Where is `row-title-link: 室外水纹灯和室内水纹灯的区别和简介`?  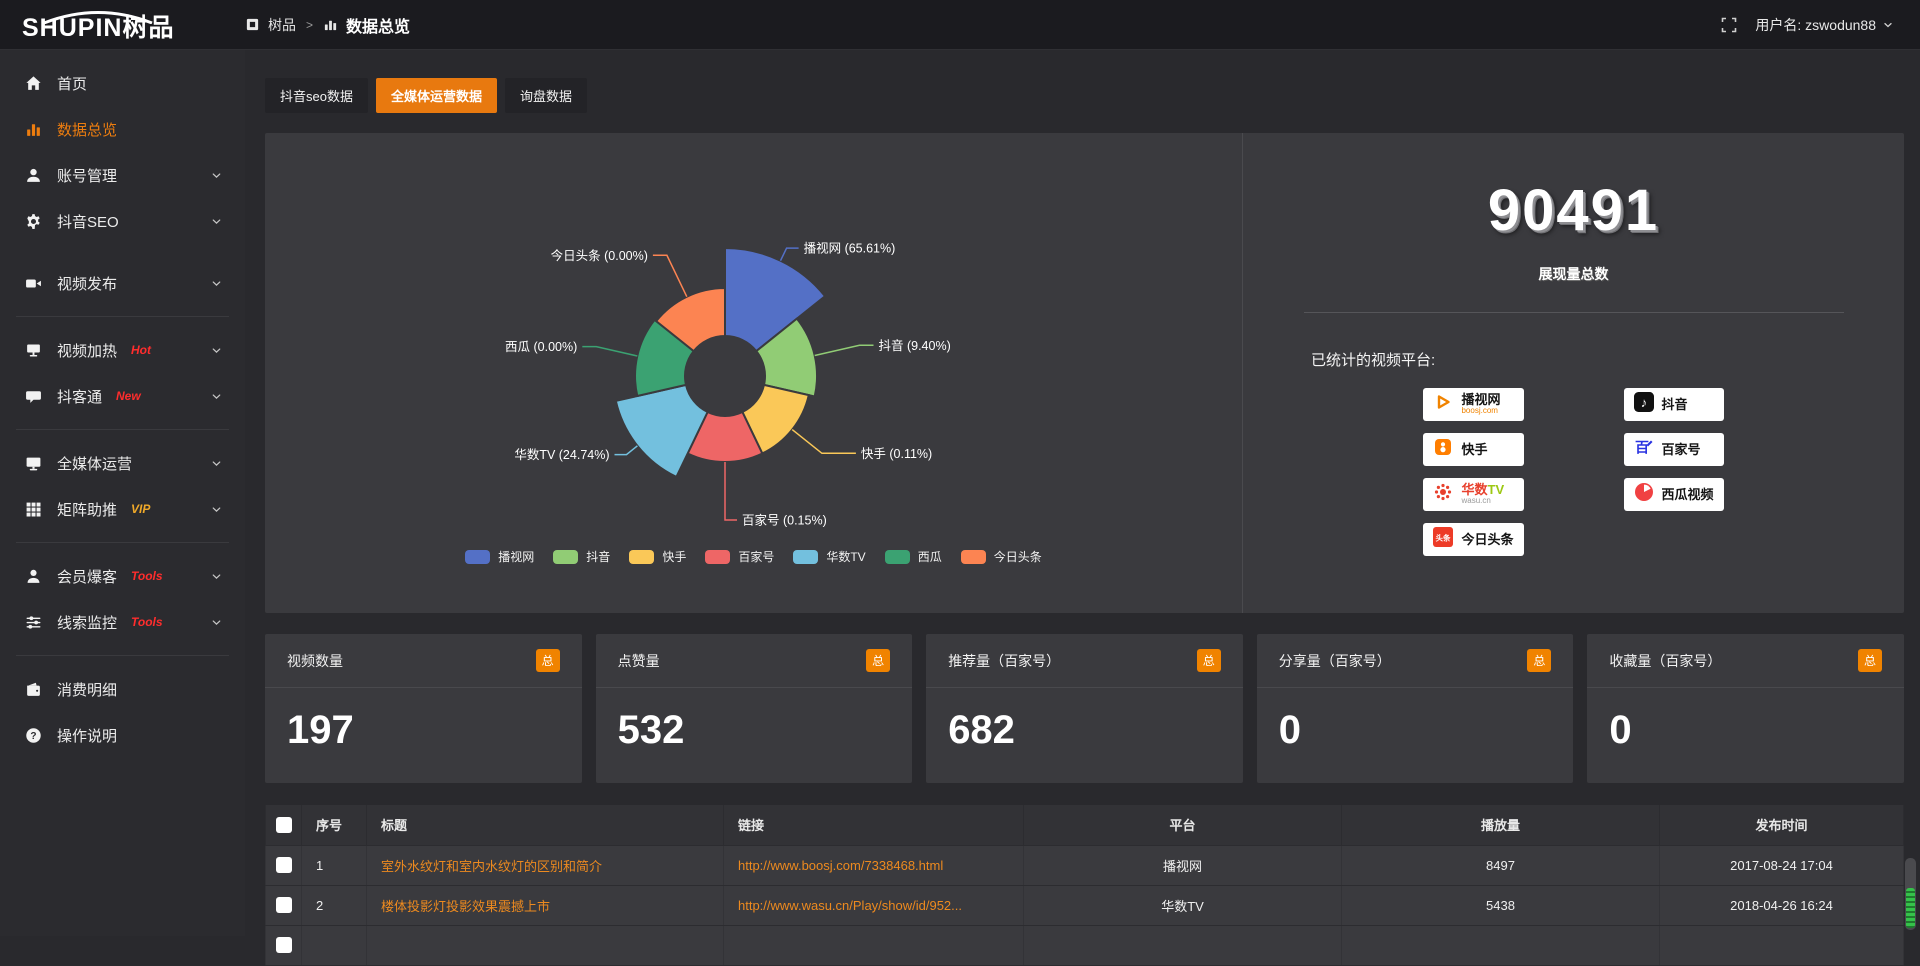 row-title-link: 室外水纹灯和室内水纹灯的区别和简介 is located at coordinates (491, 866).